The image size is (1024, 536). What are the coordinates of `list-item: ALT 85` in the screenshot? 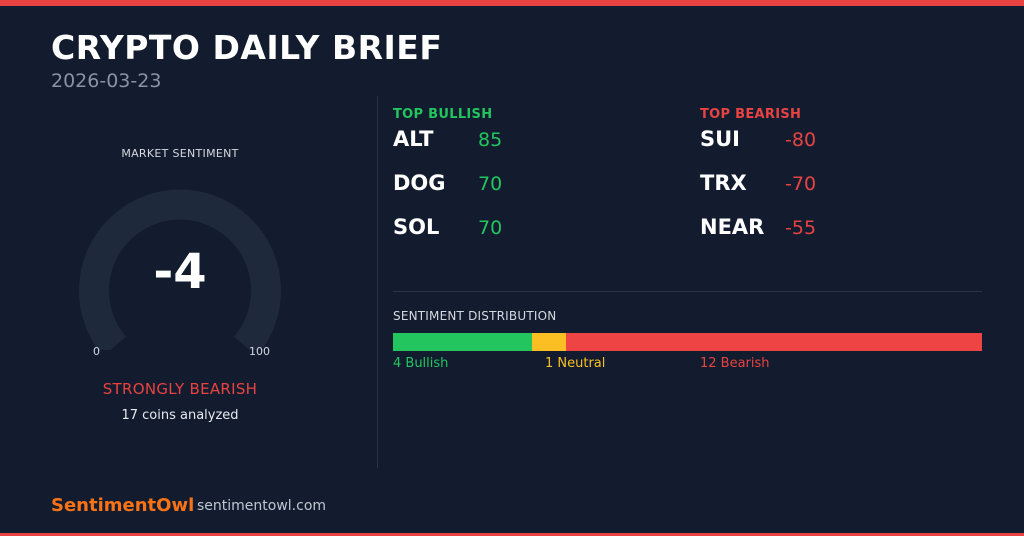 It's located at (523, 149).